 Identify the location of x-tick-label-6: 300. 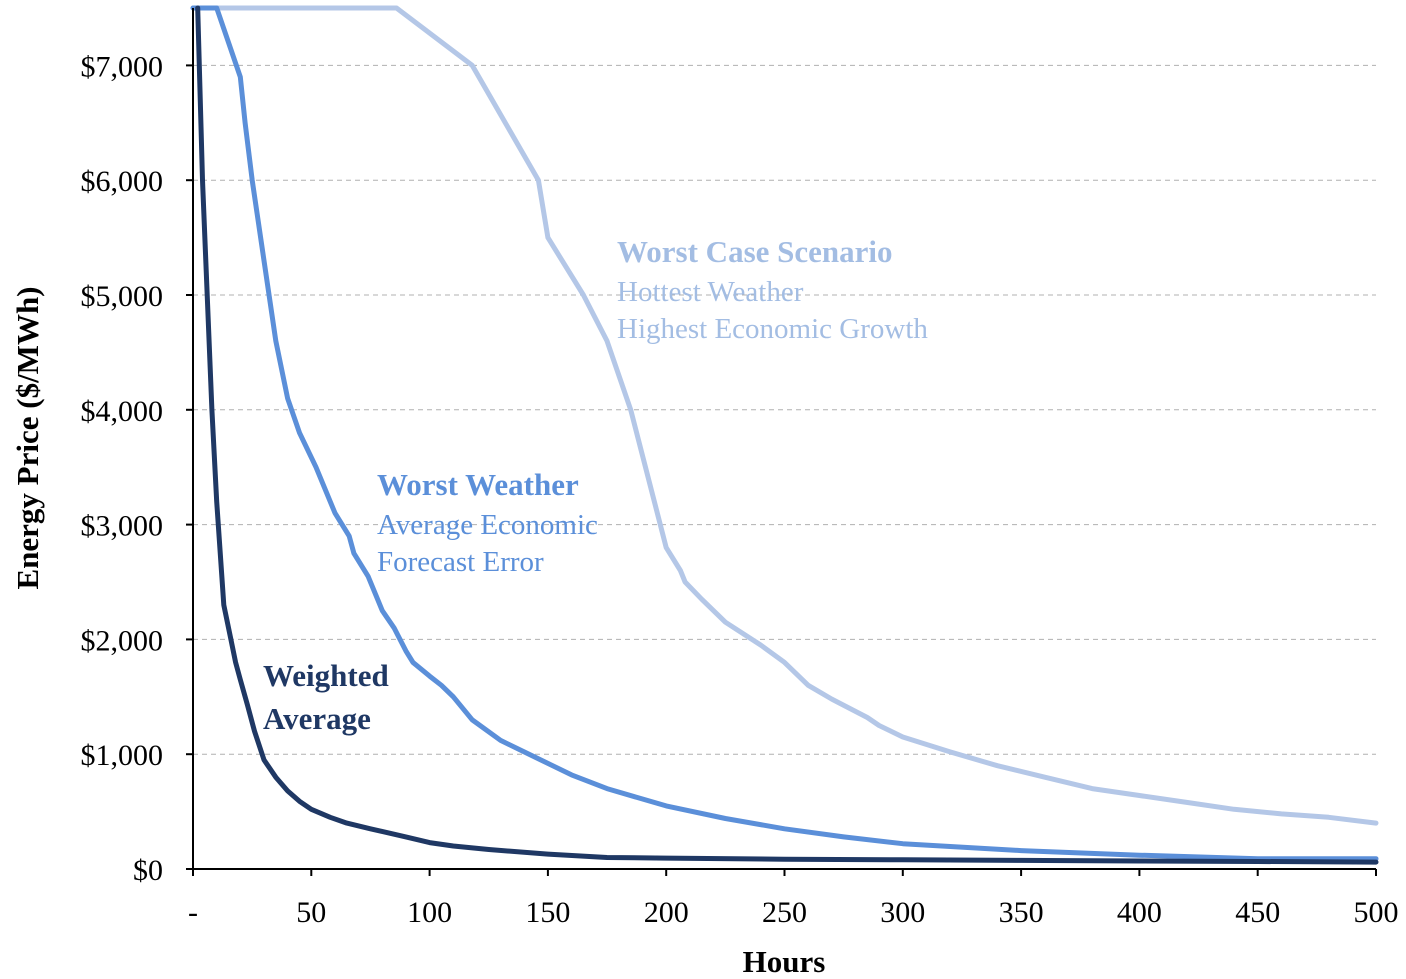
(902, 912).